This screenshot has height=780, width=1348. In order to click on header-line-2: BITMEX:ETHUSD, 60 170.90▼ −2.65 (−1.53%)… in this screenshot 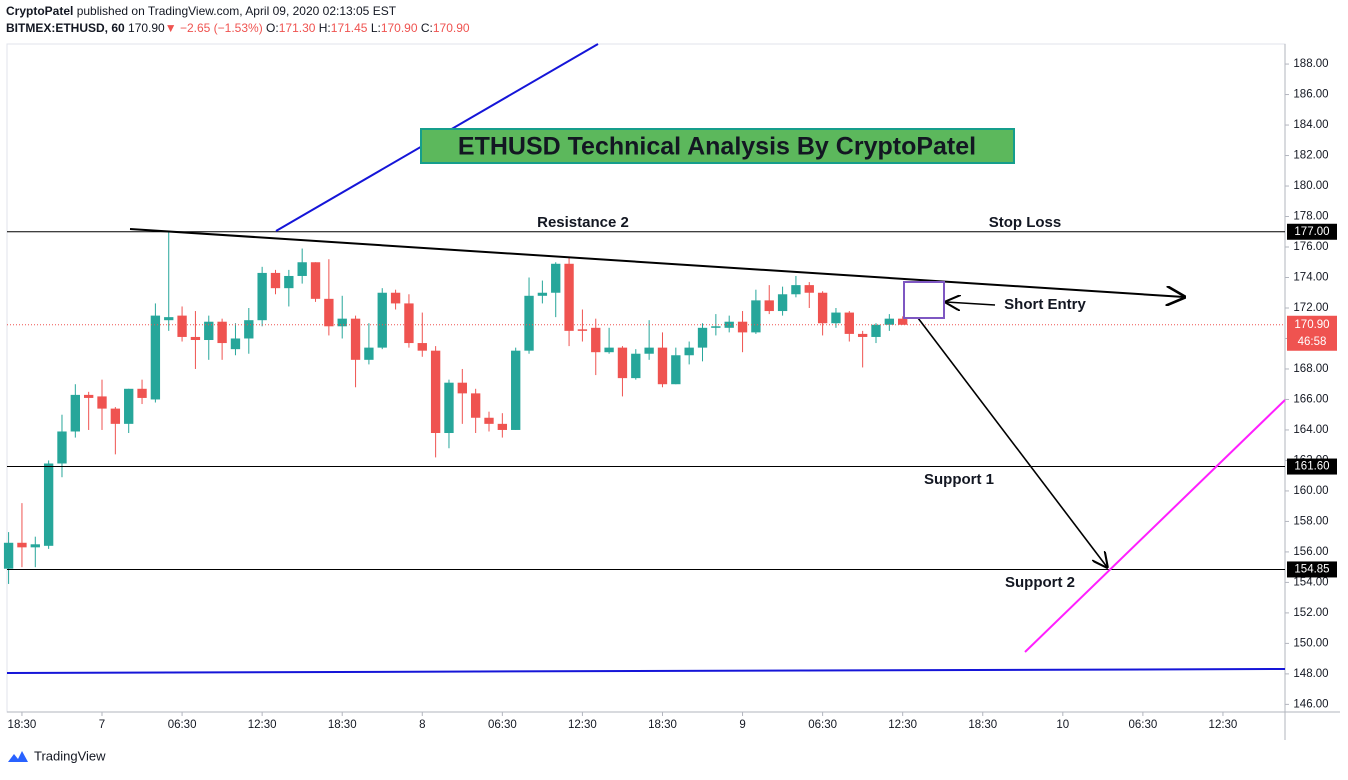, I will do `click(238, 28)`.